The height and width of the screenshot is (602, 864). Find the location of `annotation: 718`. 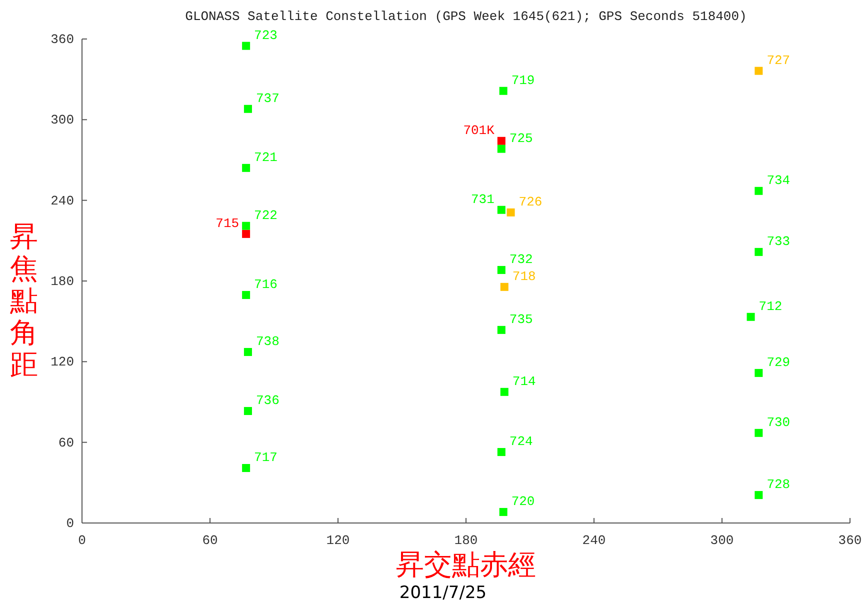

annotation: 718 is located at coordinates (524, 276).